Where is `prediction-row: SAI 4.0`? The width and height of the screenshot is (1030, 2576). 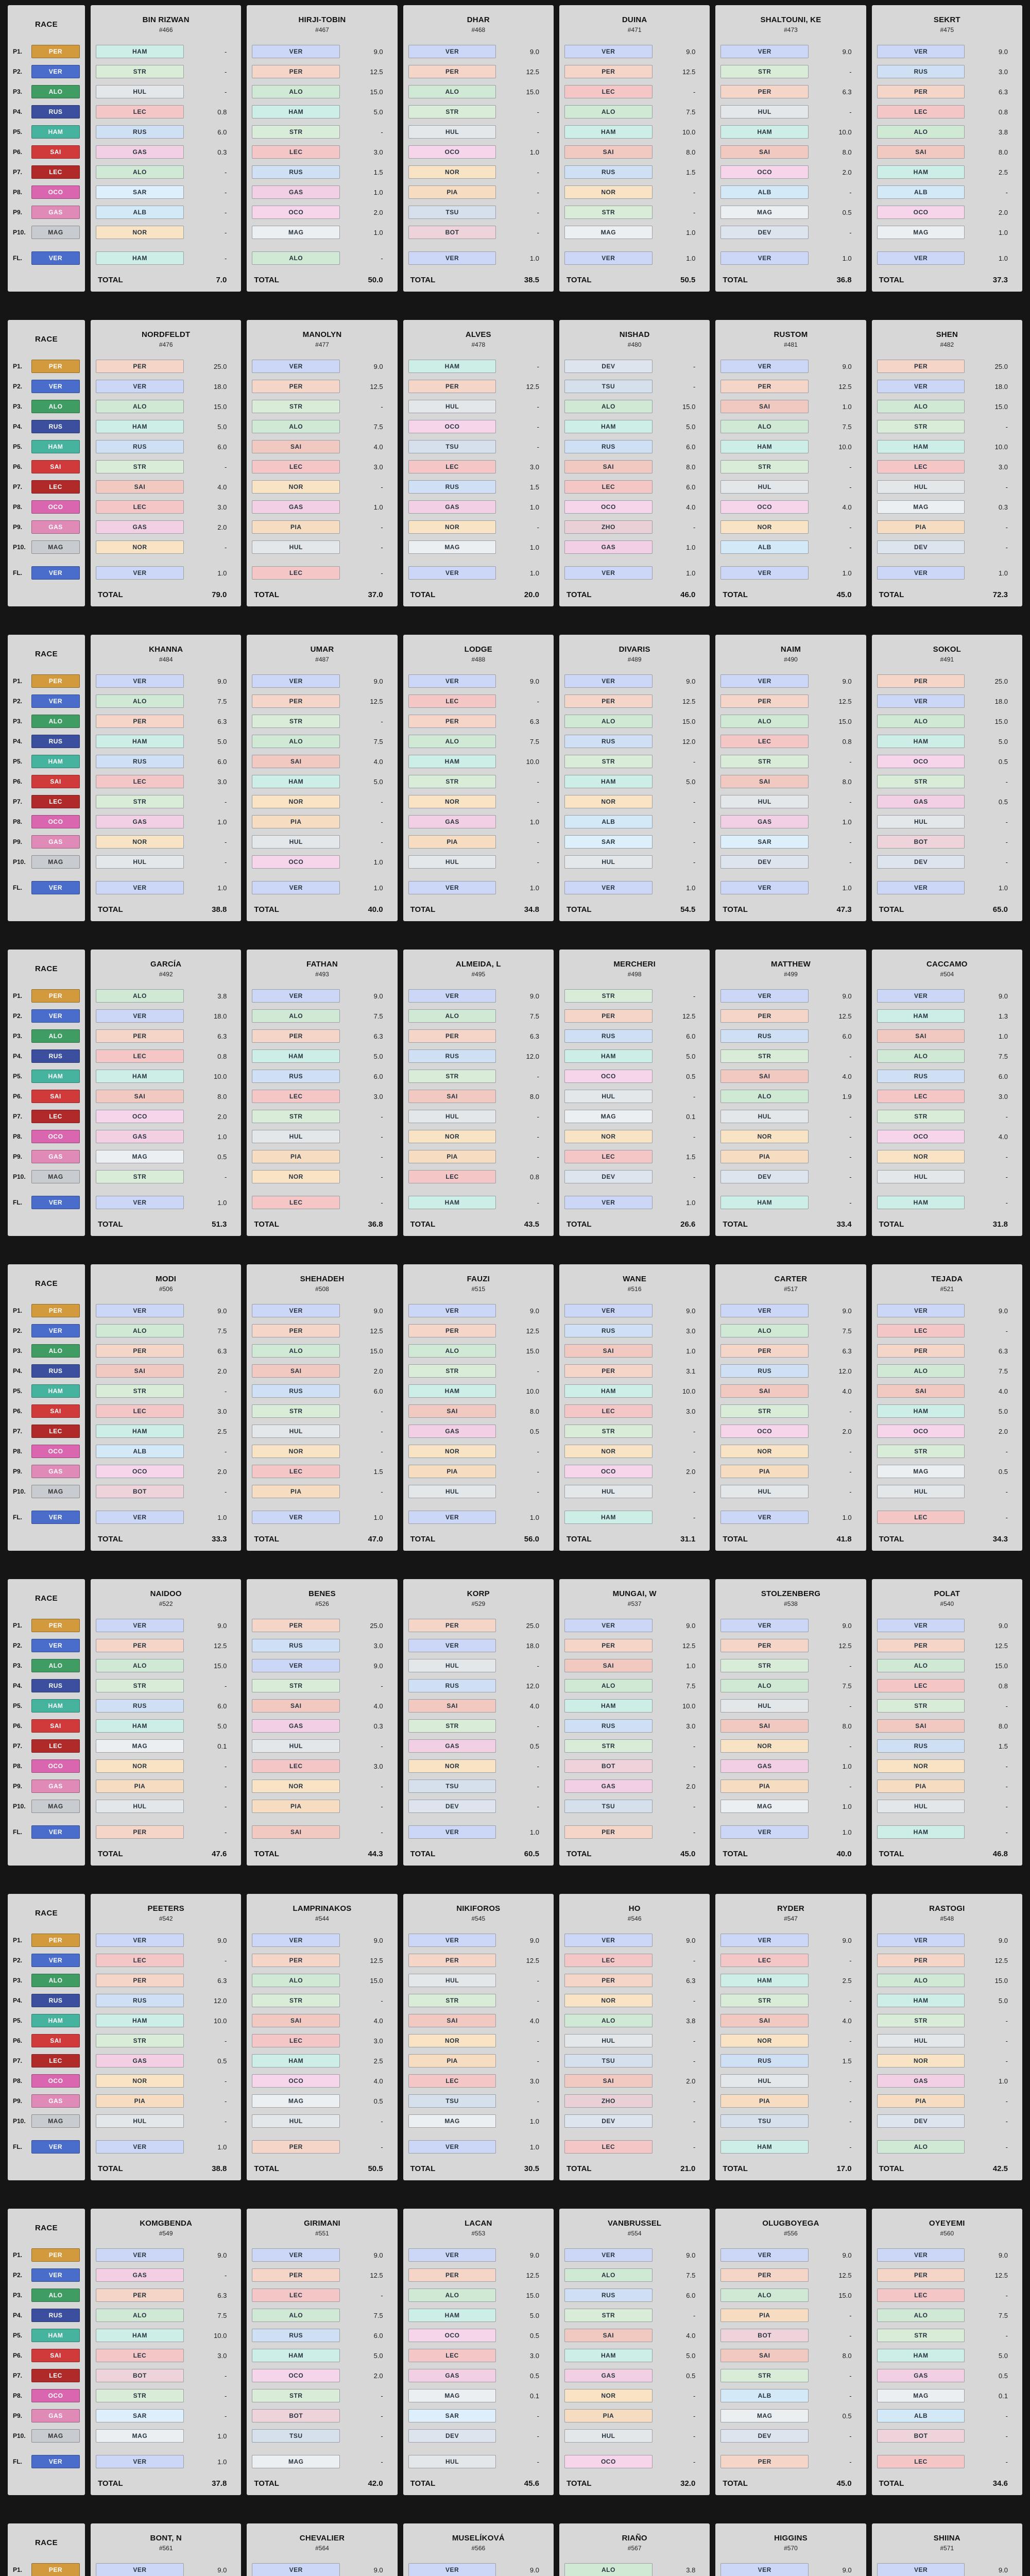 prediction-row: SAI 4.0 is located at coordinates (947, 1391).